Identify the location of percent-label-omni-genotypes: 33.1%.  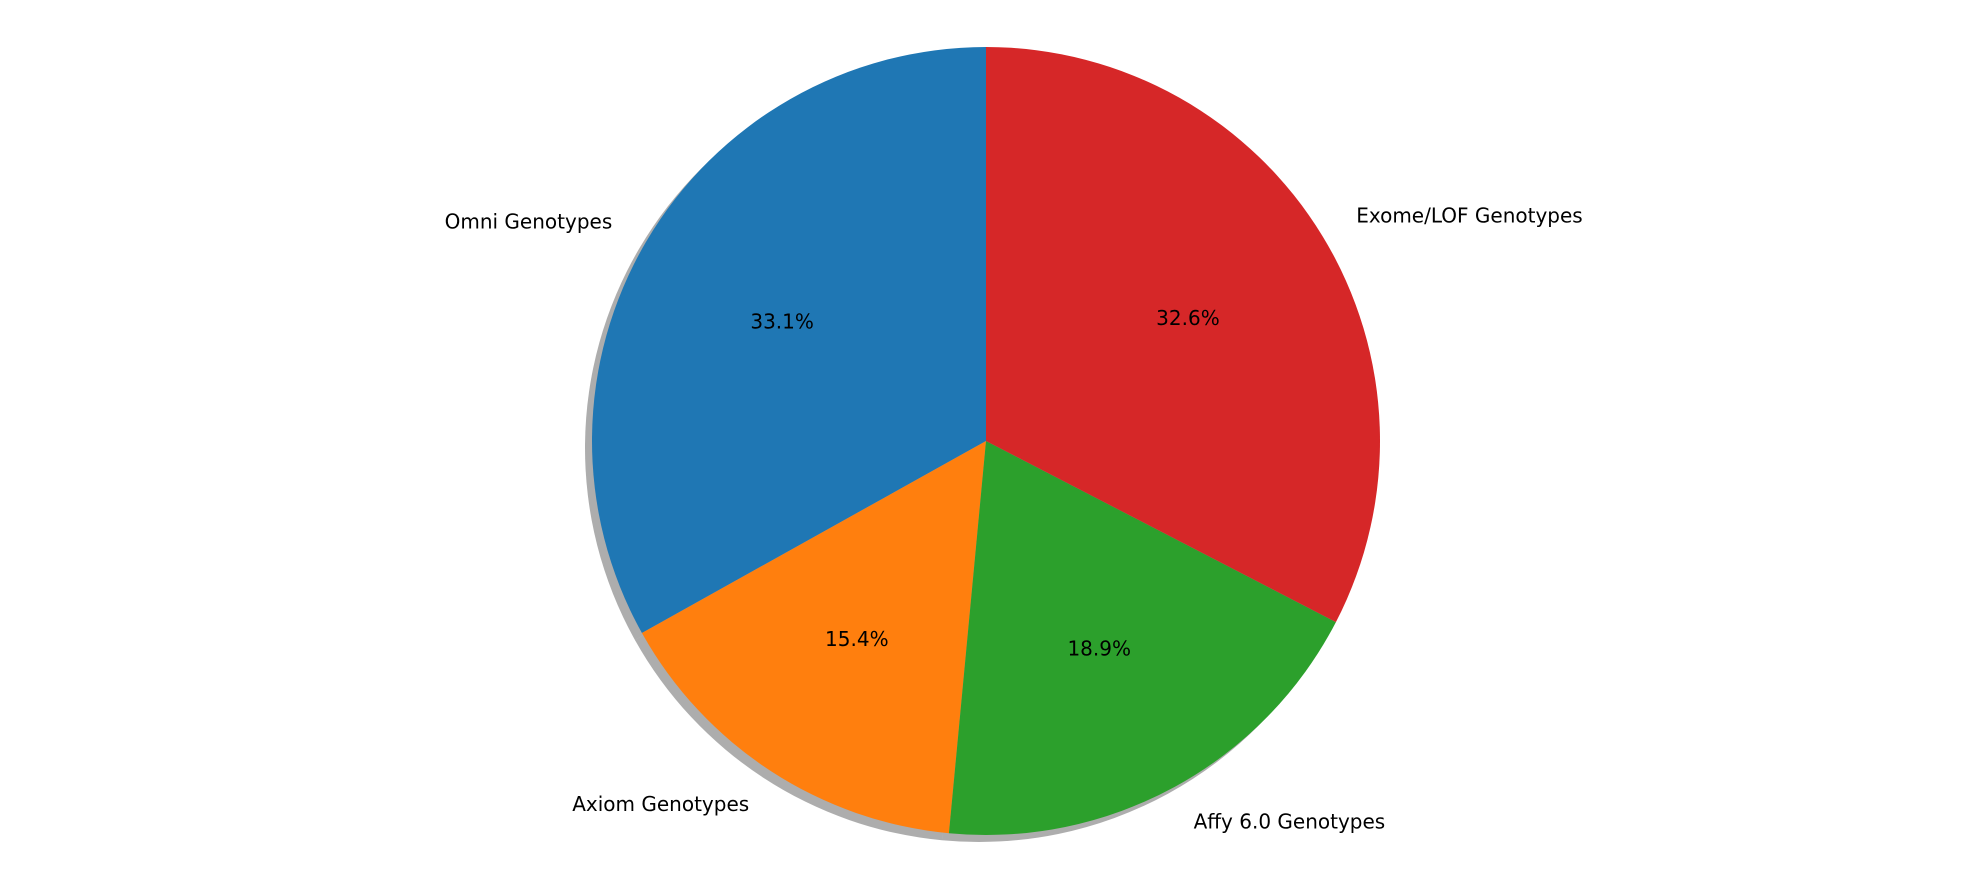
(782, 321).